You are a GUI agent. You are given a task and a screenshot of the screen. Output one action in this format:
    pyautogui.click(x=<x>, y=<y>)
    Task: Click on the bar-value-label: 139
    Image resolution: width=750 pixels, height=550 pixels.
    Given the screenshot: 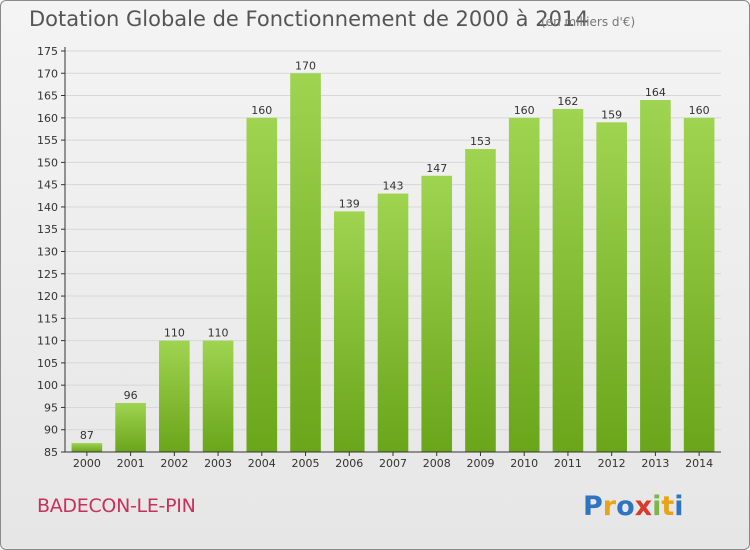 What is the action you would take?
    pyautogui.click(x=349, y=203)
    